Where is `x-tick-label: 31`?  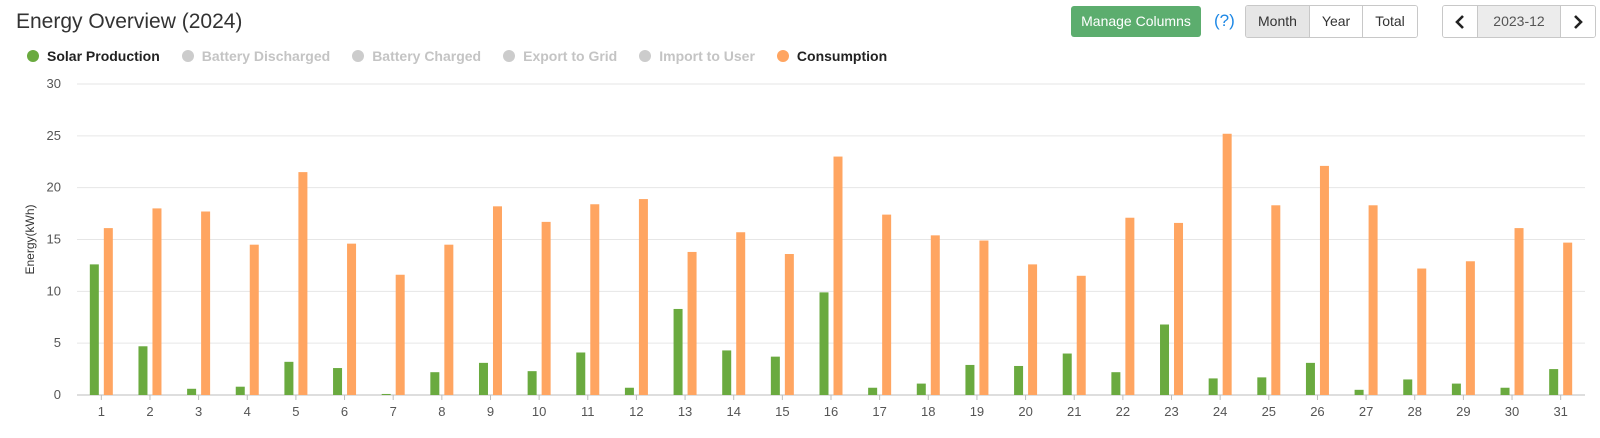 x-tick-label: 31 is located at coordinates (1560, 411).